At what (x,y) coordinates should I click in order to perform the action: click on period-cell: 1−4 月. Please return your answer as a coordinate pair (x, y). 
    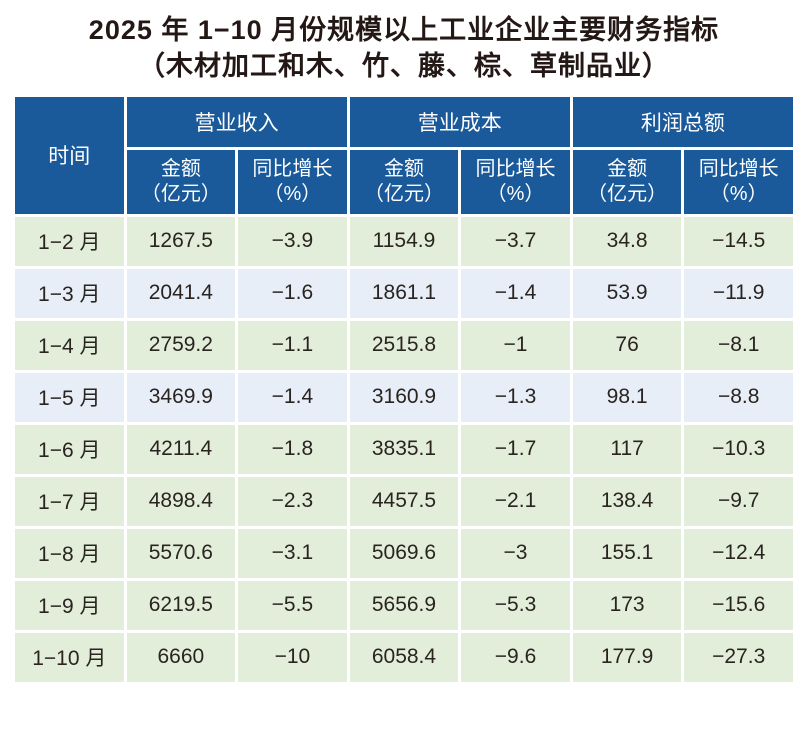
    Looking at the image, I should click on (69, 345).